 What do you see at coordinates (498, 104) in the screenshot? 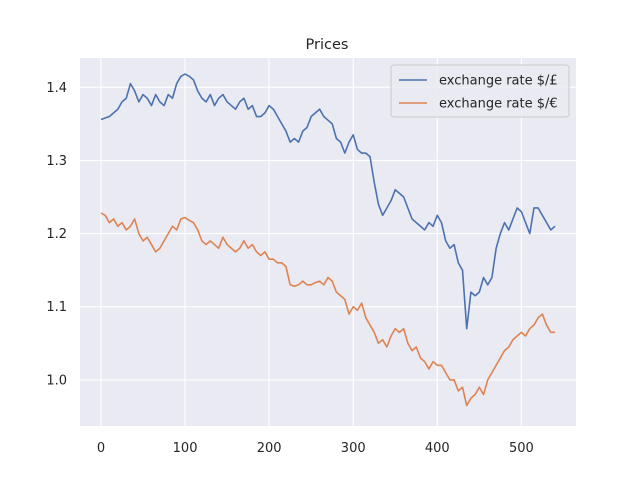
I see `legend-label: exchange rate $/€` at bounding box center [498, 104].